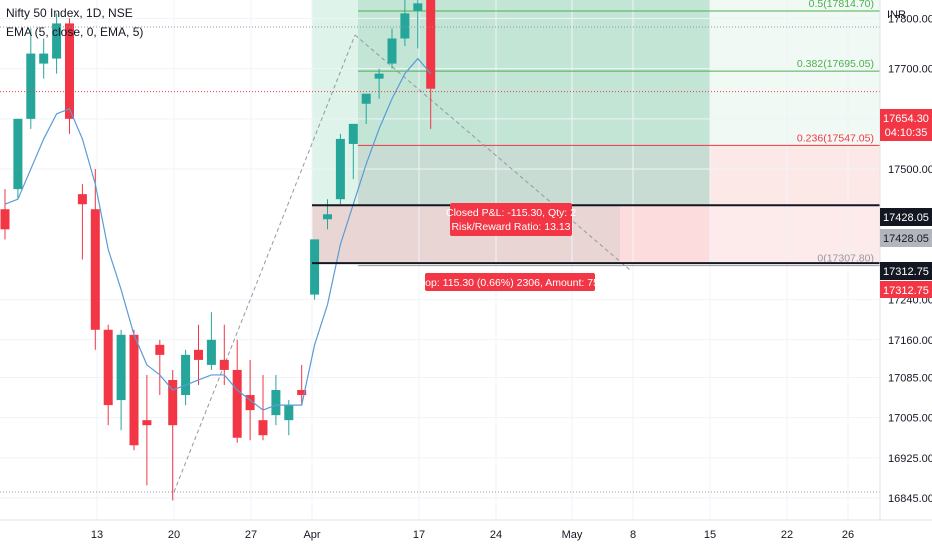 This screenshot has width=932, height=550. I want to click on fib-band-gray, so click(534, 175).